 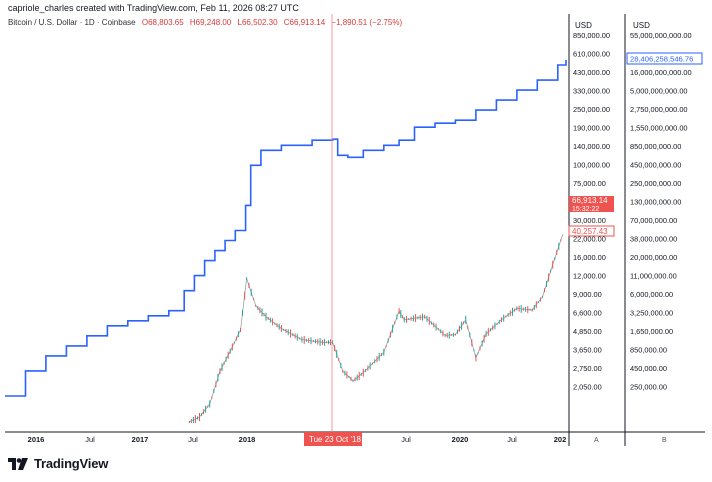 What do you see at coordinates (591, 35) in the screenshot?
I see `axis-a-tick-label: 850,000.00` at bounding box center [591, 35].